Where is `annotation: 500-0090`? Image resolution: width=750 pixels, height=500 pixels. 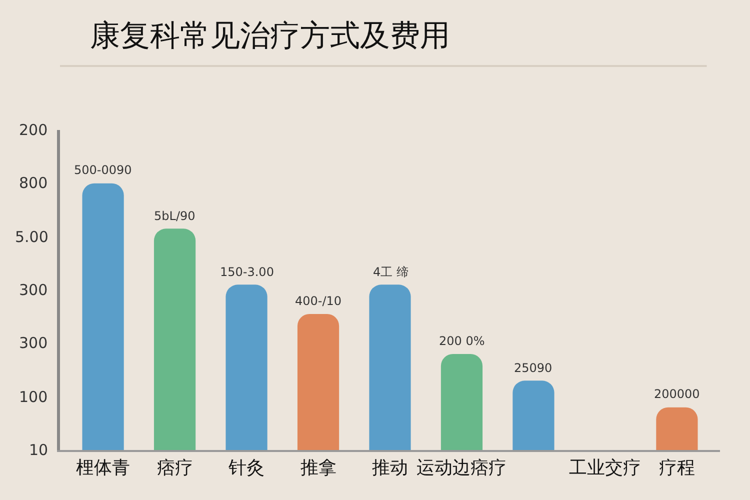
annotation: 500-0090 is located at coordinates (103, 170).